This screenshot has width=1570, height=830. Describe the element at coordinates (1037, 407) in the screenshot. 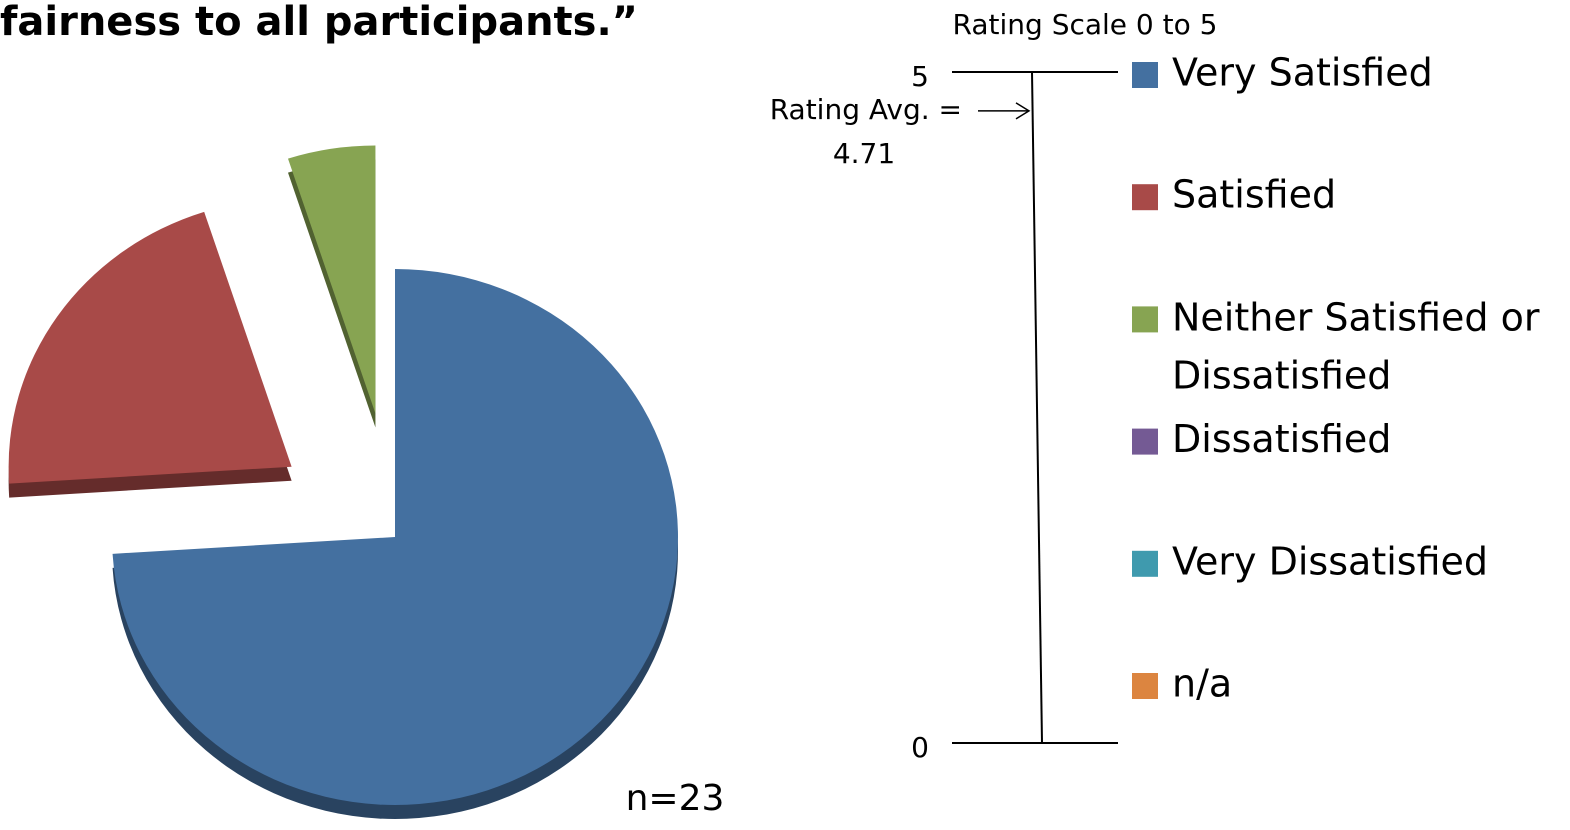

I see `scale-axis` at that location.